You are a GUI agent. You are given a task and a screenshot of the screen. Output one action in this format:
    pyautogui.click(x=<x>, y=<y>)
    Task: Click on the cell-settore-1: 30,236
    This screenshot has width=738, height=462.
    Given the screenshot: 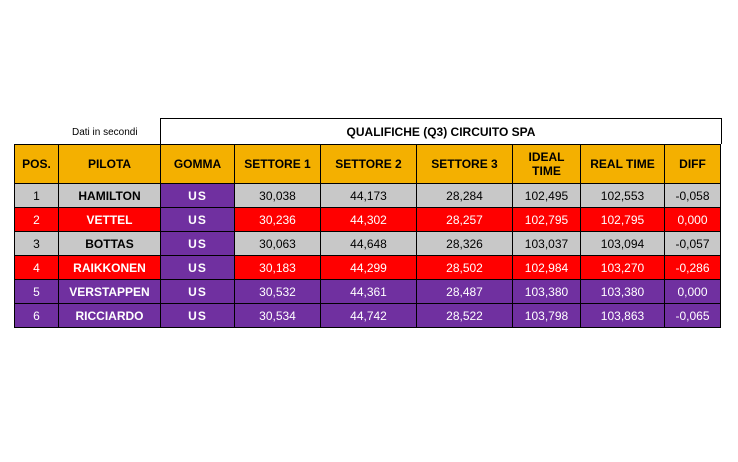 What is the action you would take?
    pyautogui.click(x=277, y=219)
    